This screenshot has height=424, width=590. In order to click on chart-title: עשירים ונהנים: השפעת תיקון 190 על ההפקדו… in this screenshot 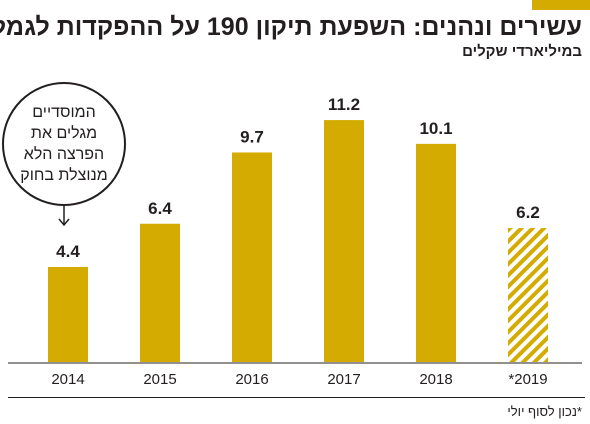, I will do `click(291, 27)`.